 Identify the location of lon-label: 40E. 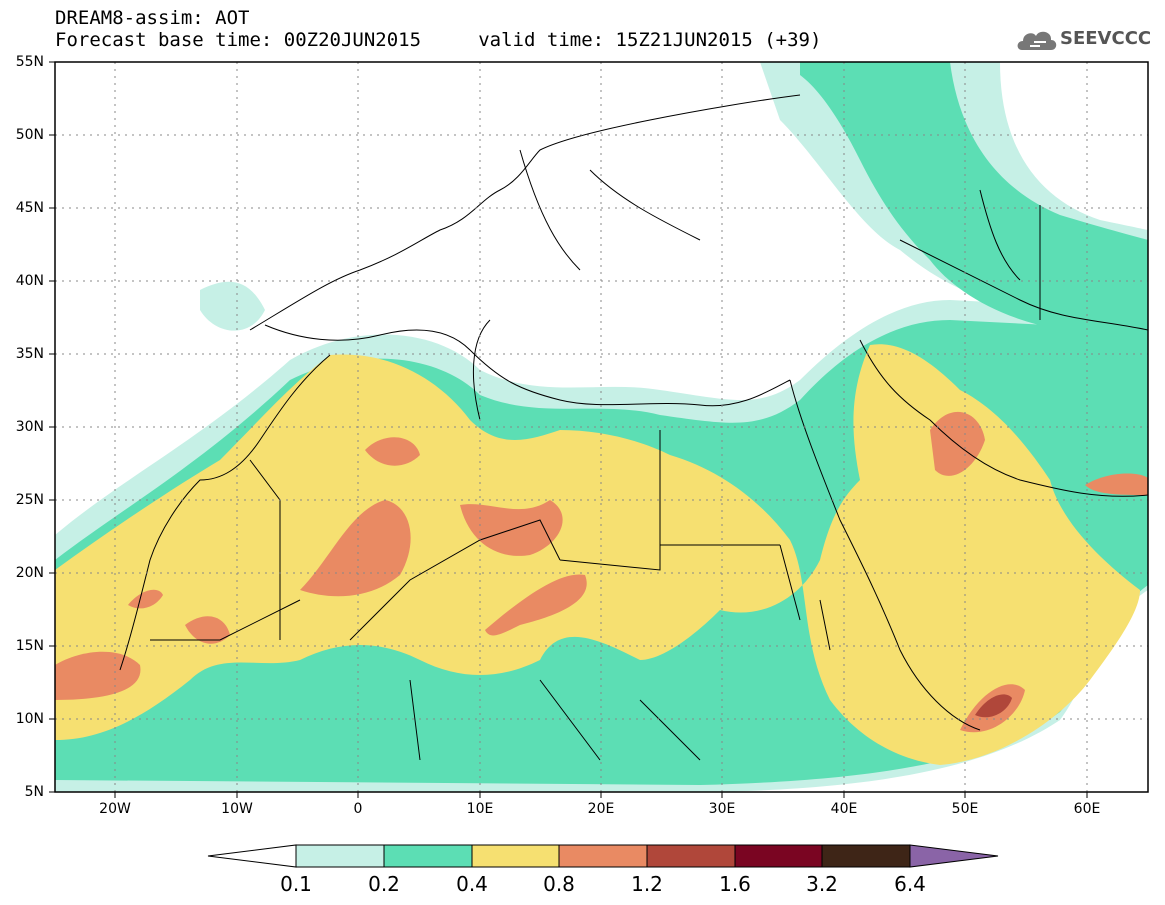
(844, 809).